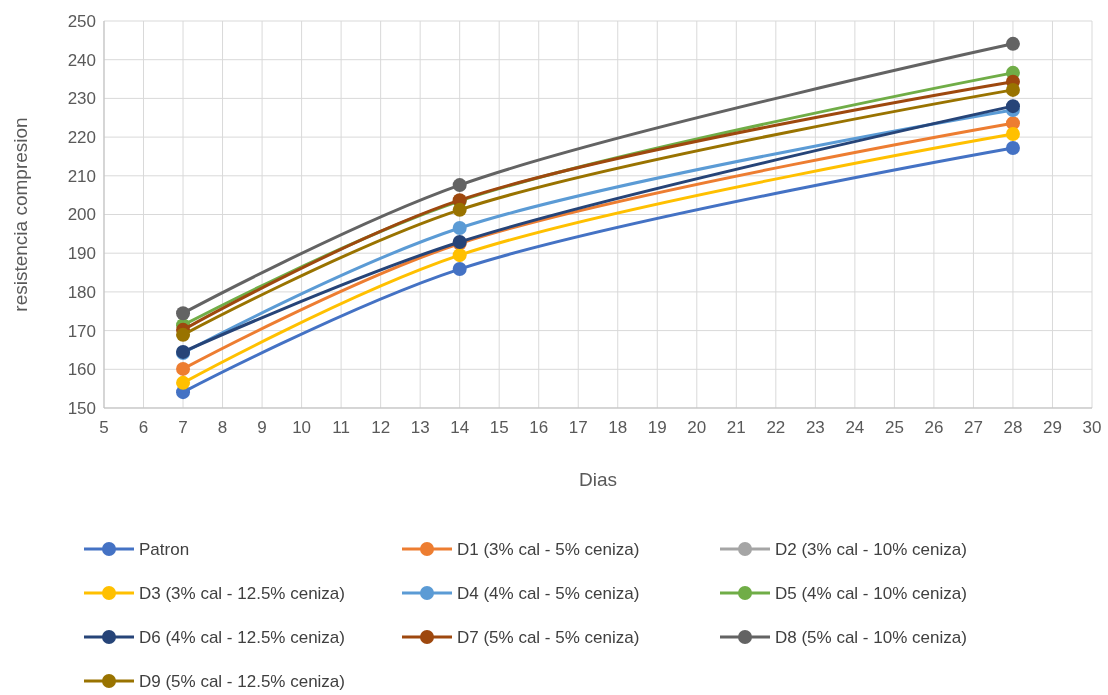 This screenshot has height=695, width=1108. What do you see at coordinates (548, 637) in the screenshot?
I see `legend-label: D7 (5% cal - 5% ceniza)` at bounding box center [548, 637].